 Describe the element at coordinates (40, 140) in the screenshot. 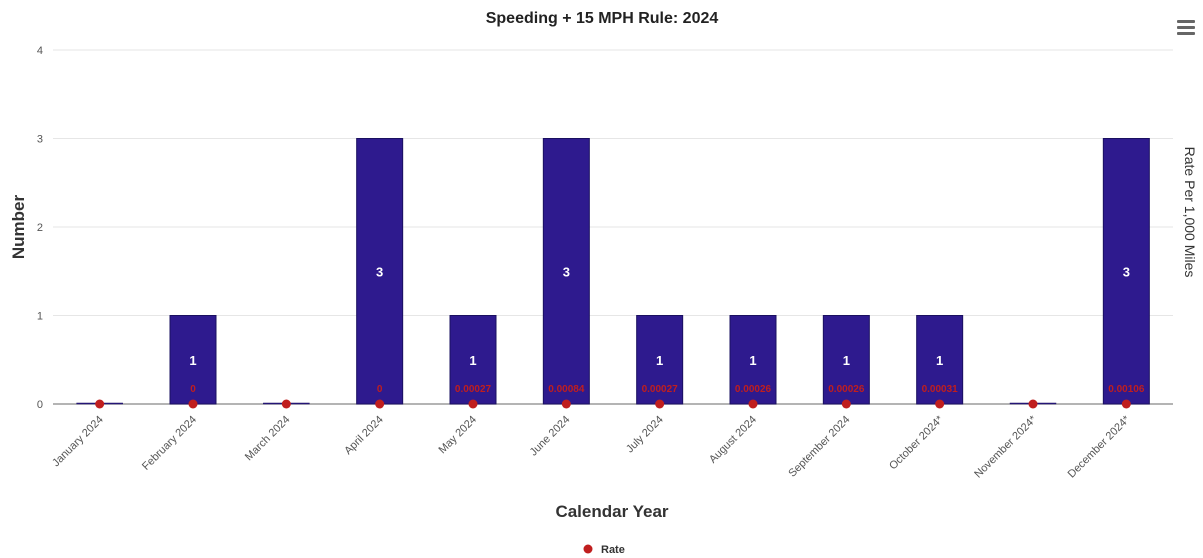

I see `y-tick-label: 3` at that location.